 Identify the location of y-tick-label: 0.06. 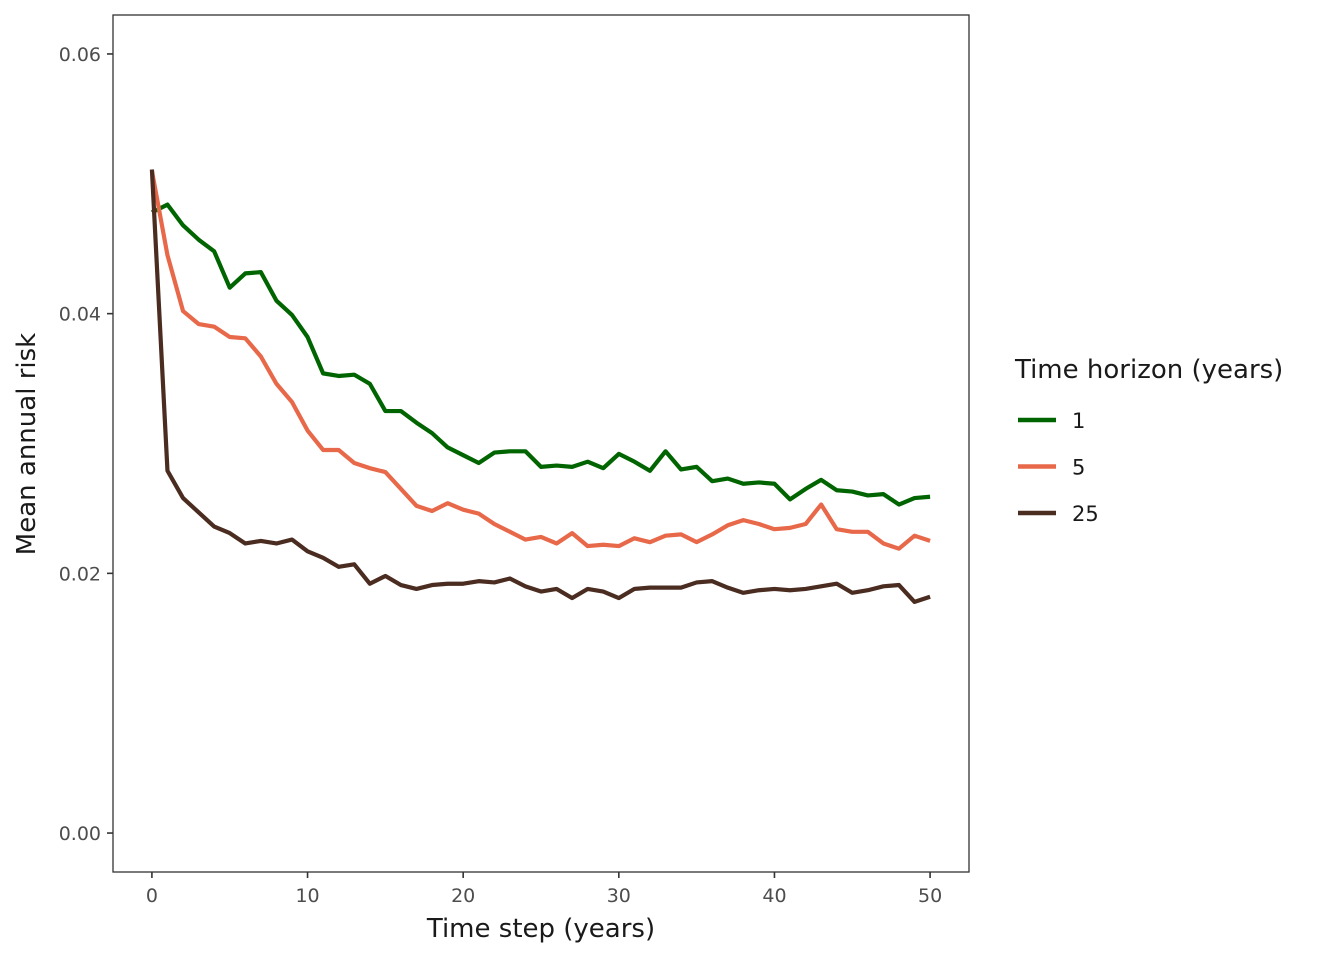
(80, 55).